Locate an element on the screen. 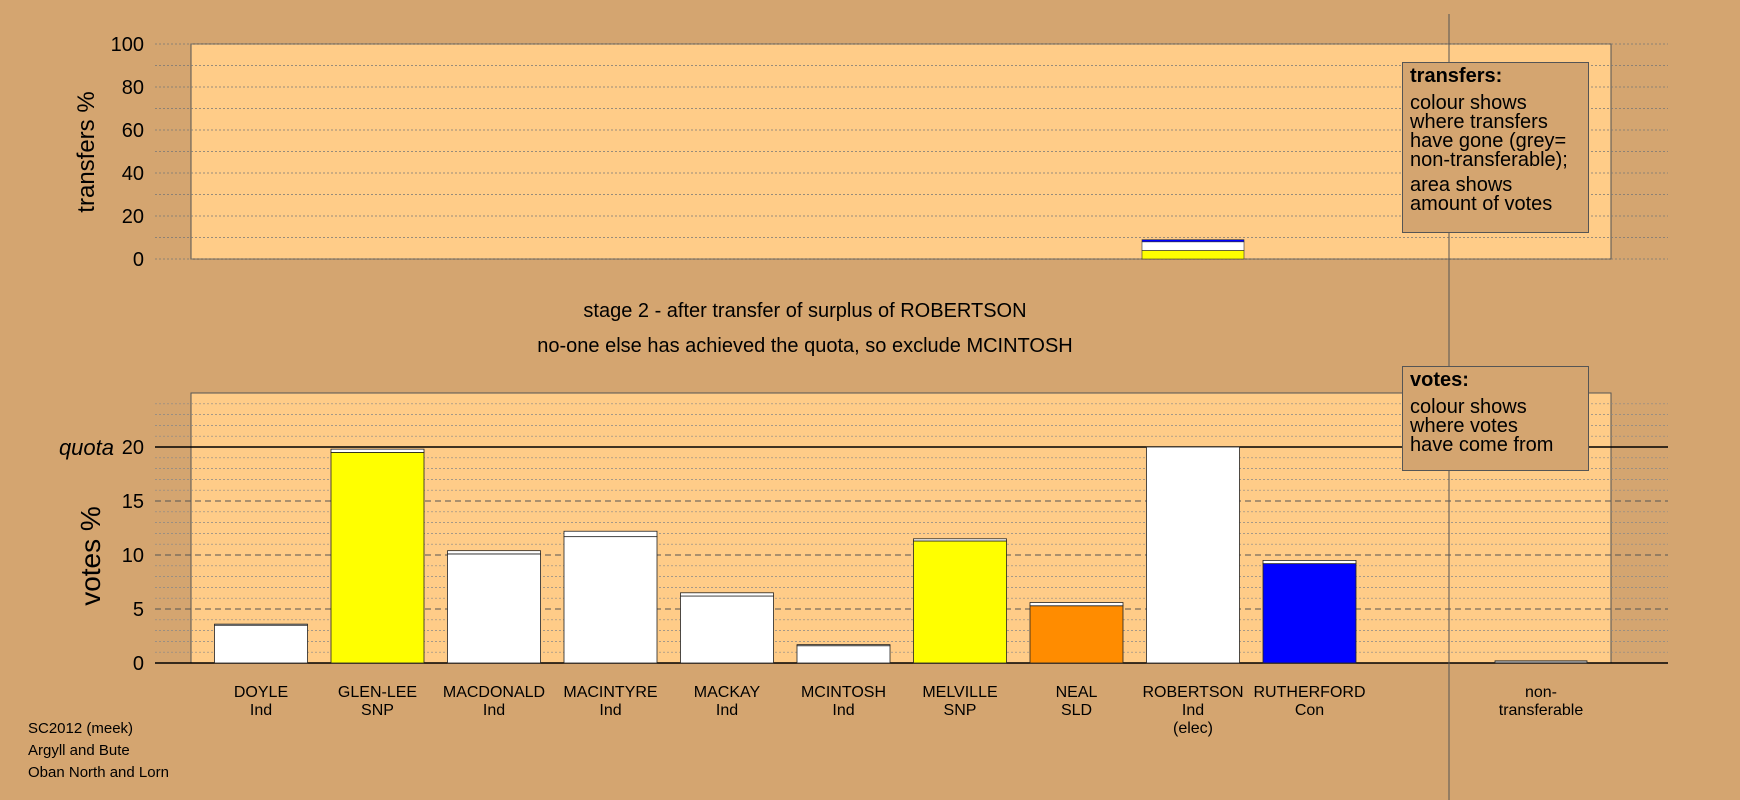 Image resolution: width=1740 pixels, height=800 pixels. nontransferable-label: non- is located at coordinates (1541, 692).